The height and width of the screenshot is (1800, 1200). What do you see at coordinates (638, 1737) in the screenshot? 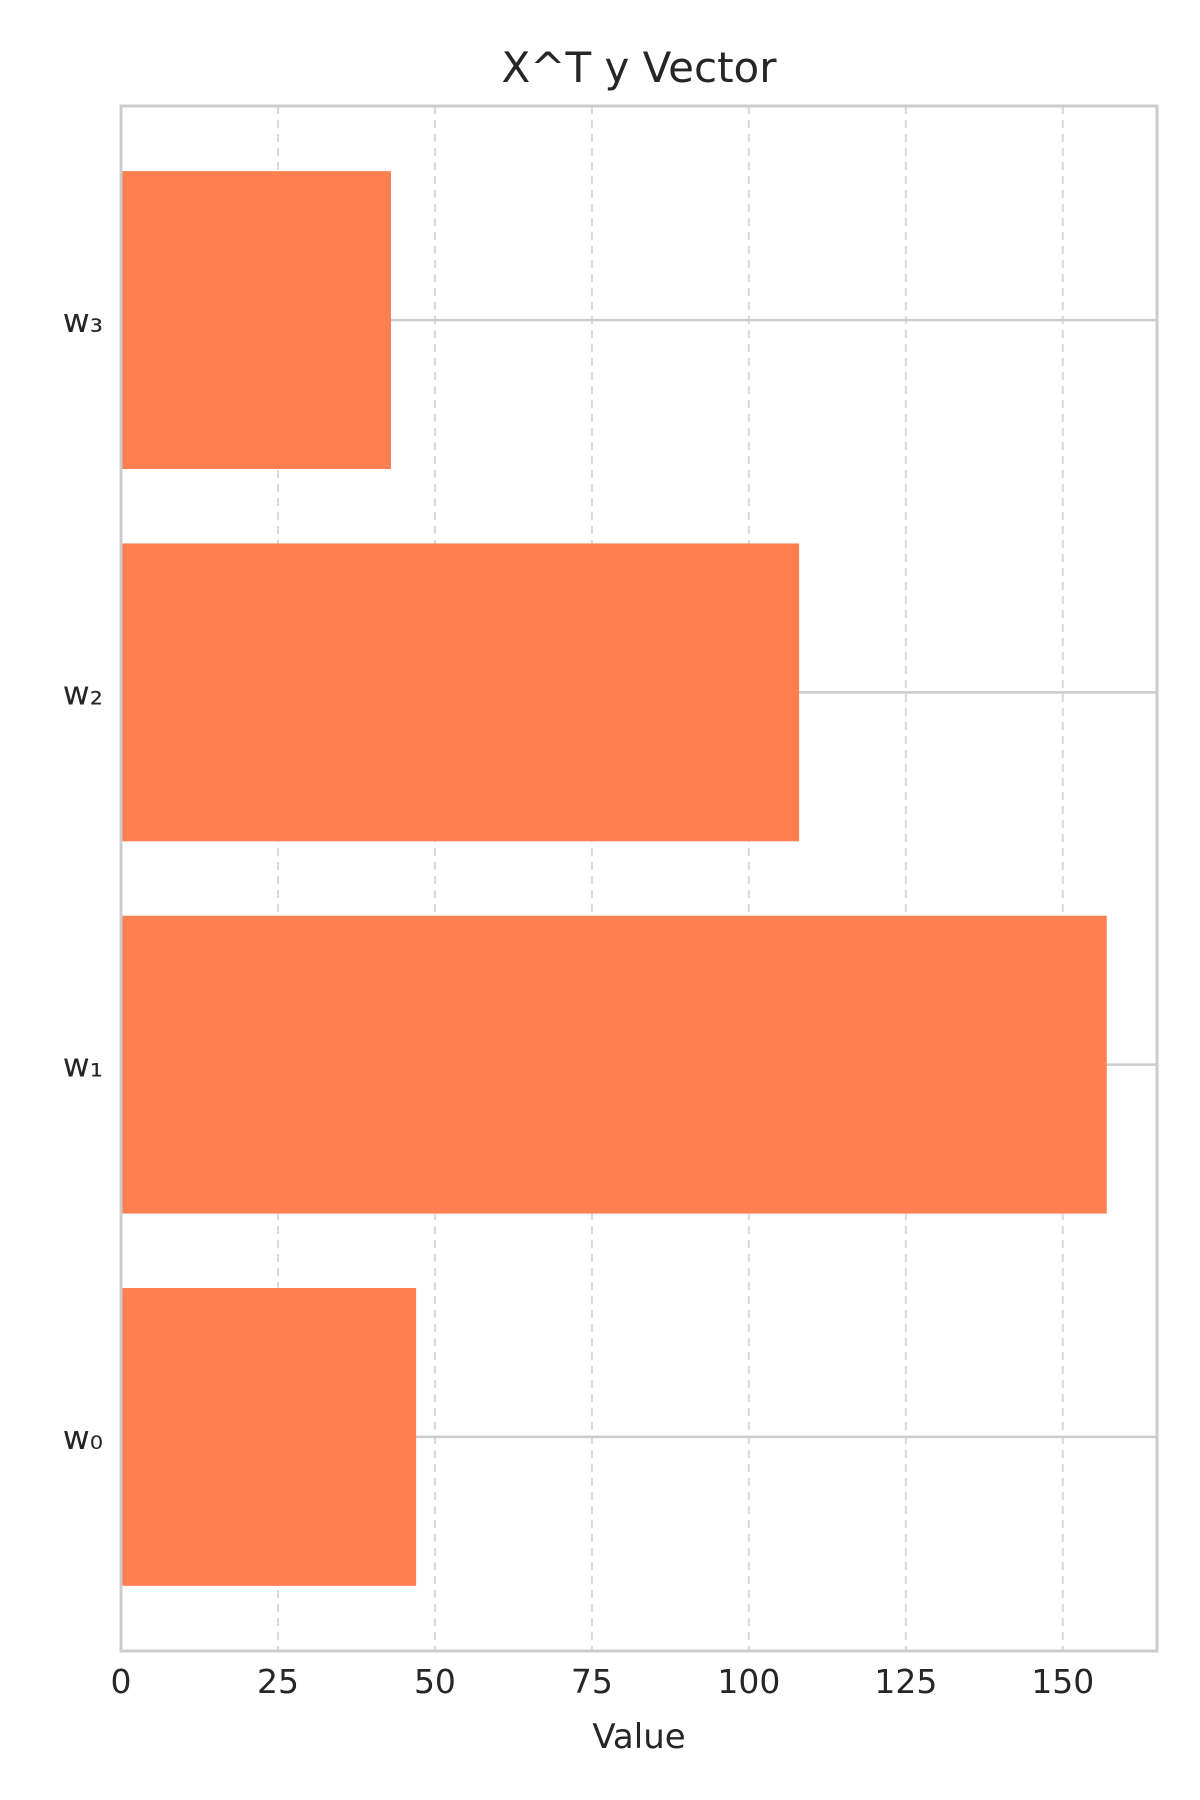
I see `x-axis-label: Value` at bounding box center [638, 1737].